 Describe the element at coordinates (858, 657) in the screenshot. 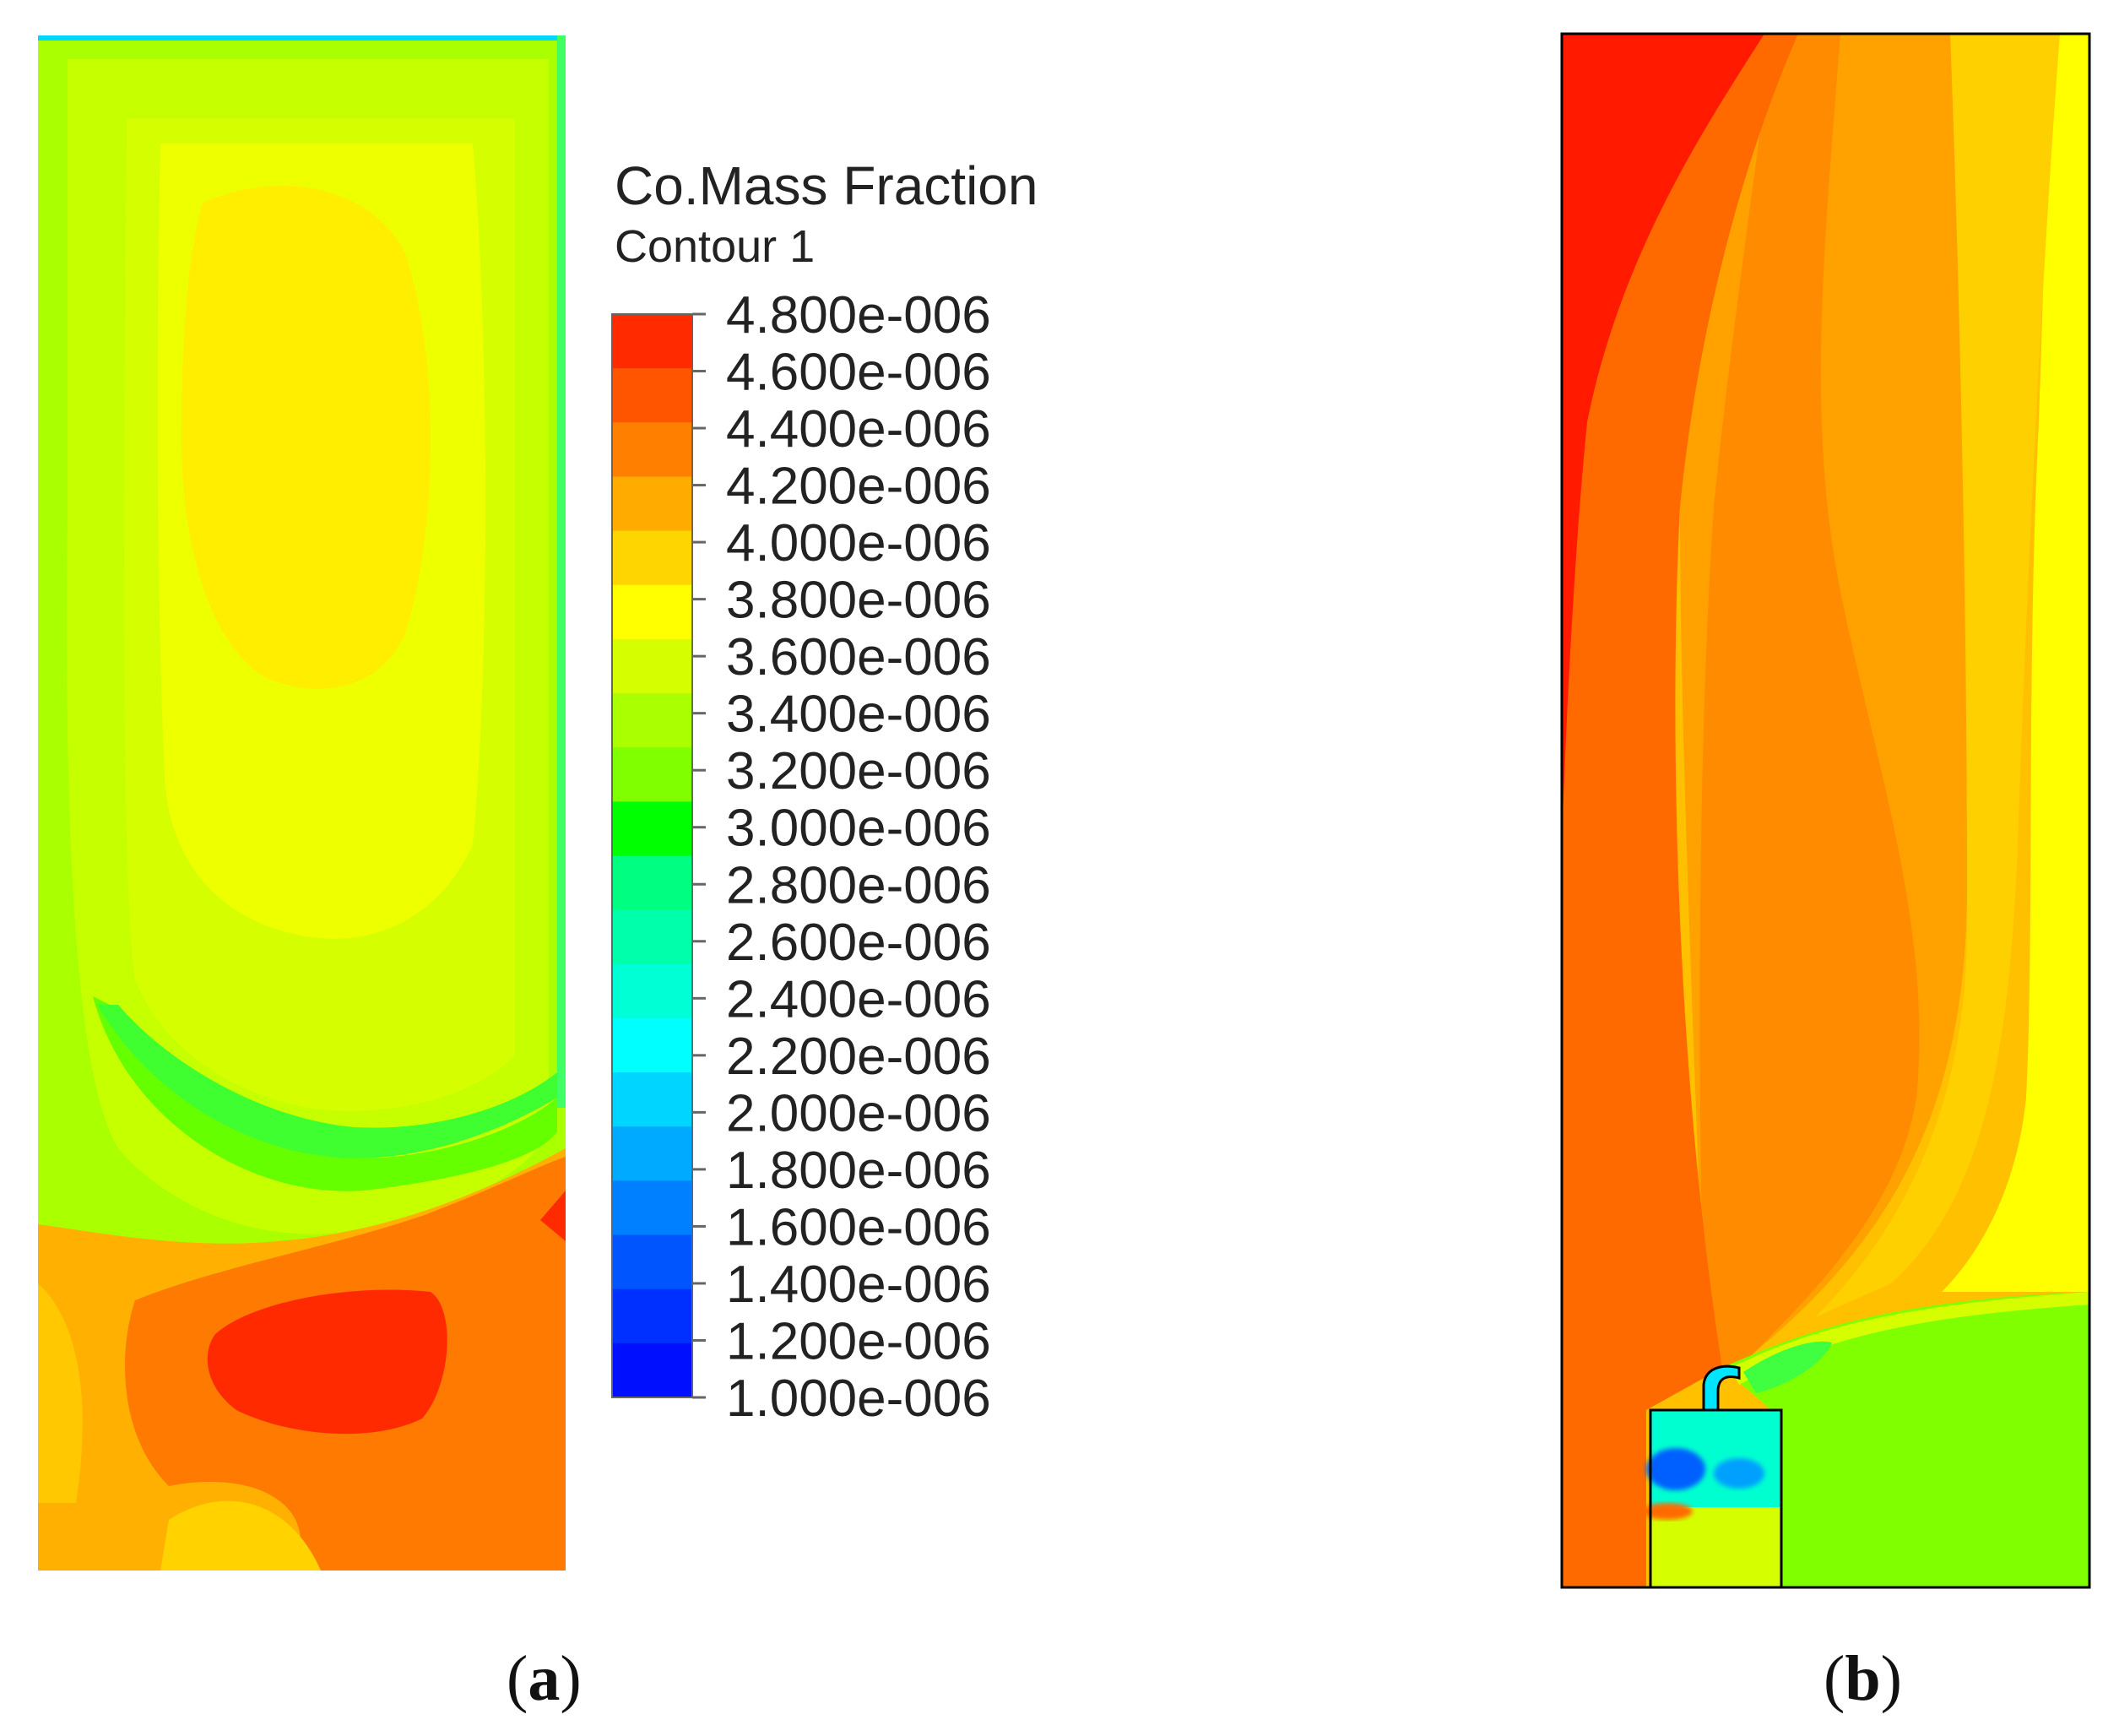

I see `legend-tick-label: 3.600e-006` at that location.